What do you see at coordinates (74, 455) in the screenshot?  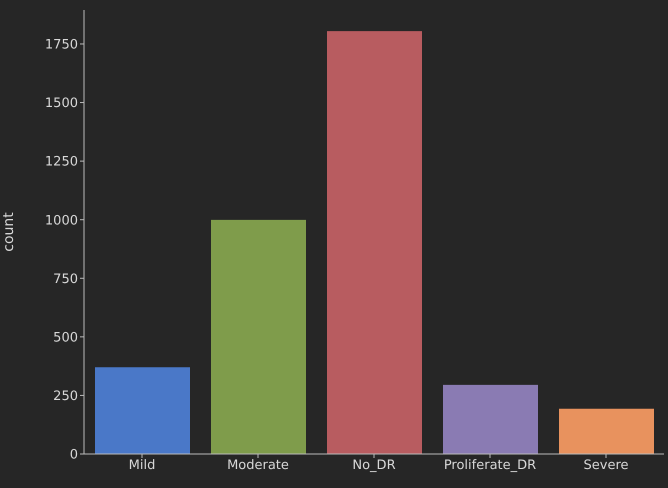 I see `y-tick-label: 0` at bounding box center [74, 455].